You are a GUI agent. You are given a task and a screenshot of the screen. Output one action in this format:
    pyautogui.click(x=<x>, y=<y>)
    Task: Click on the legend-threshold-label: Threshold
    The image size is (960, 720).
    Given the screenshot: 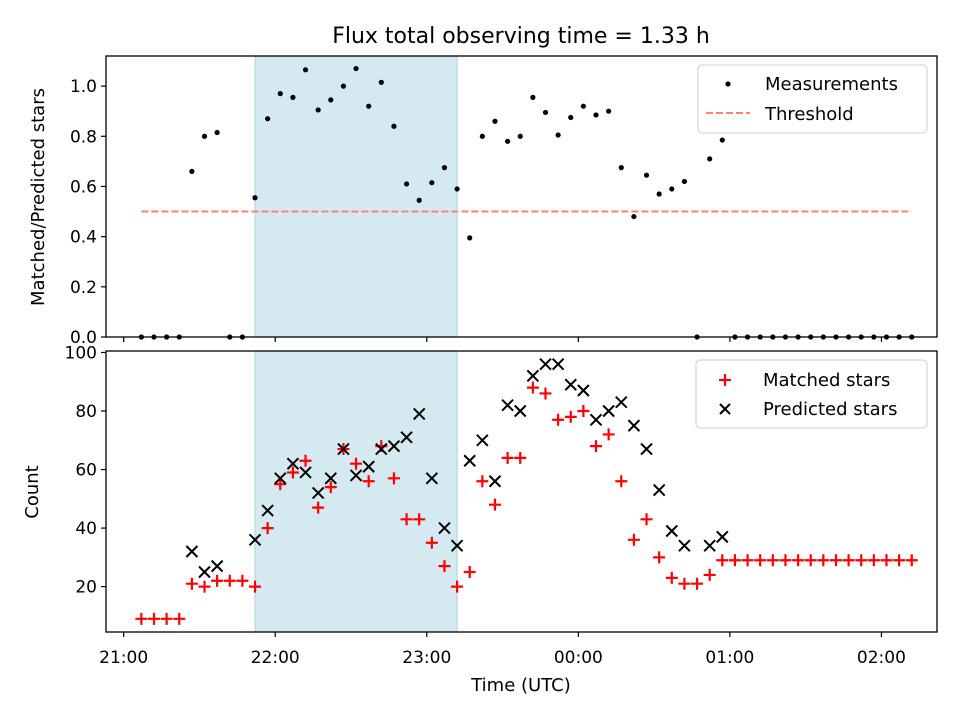 What is the action you would take?
    pyautogui.click(x=809, y=114)
    